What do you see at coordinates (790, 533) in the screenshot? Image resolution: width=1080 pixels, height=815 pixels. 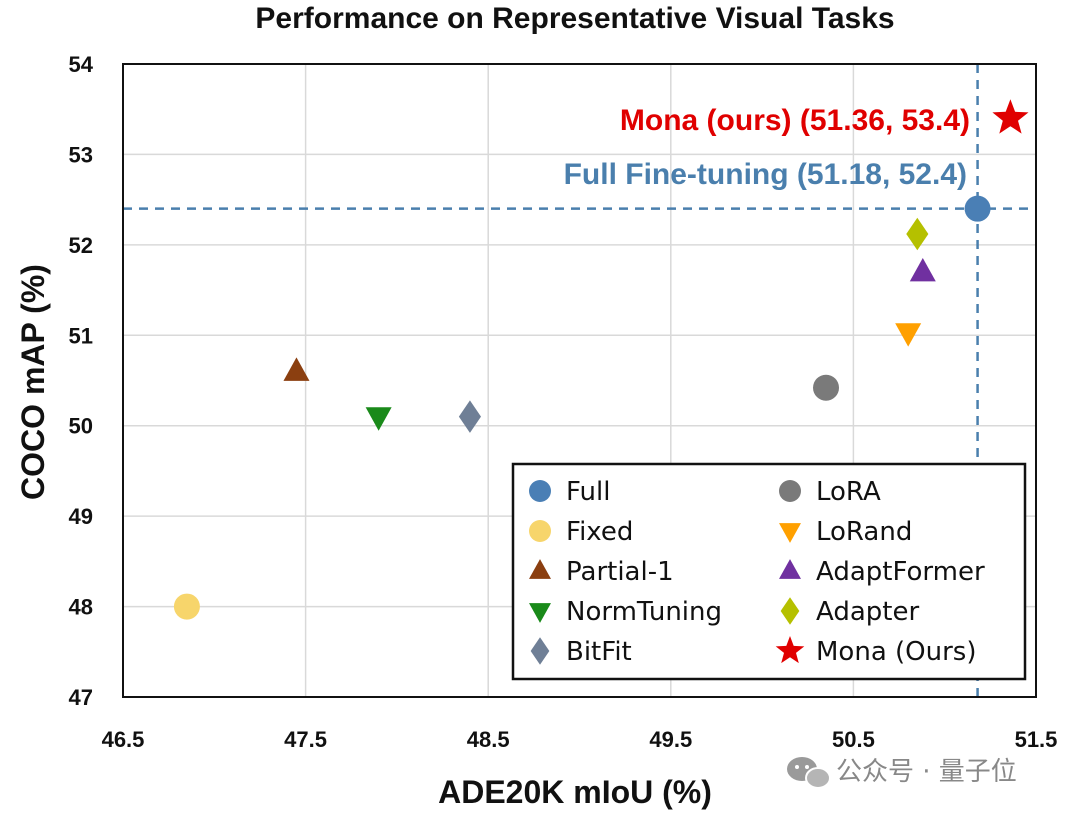 I see `legend-marker-lorand` at bounding box center [790, 533].